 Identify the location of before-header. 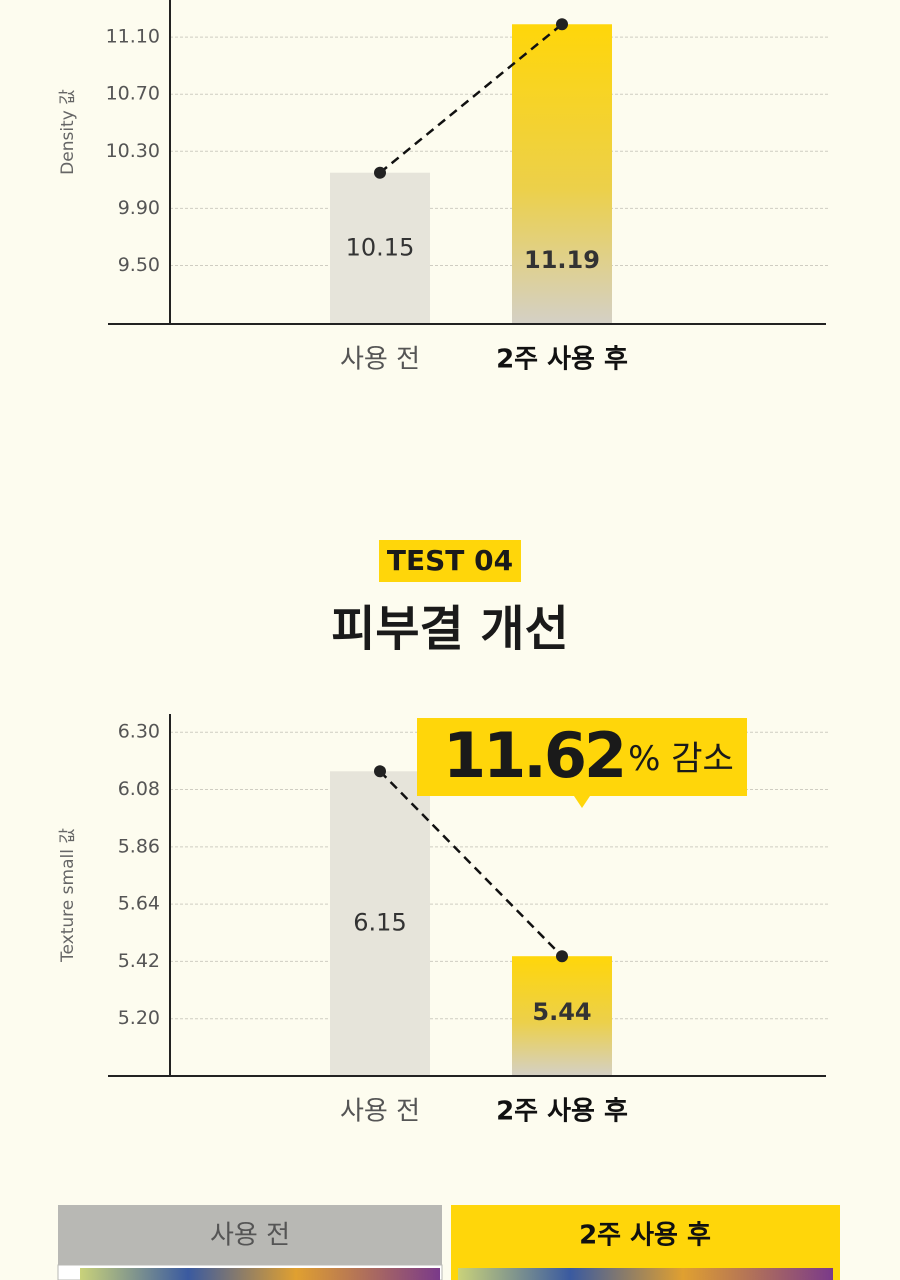
(250, 1235).